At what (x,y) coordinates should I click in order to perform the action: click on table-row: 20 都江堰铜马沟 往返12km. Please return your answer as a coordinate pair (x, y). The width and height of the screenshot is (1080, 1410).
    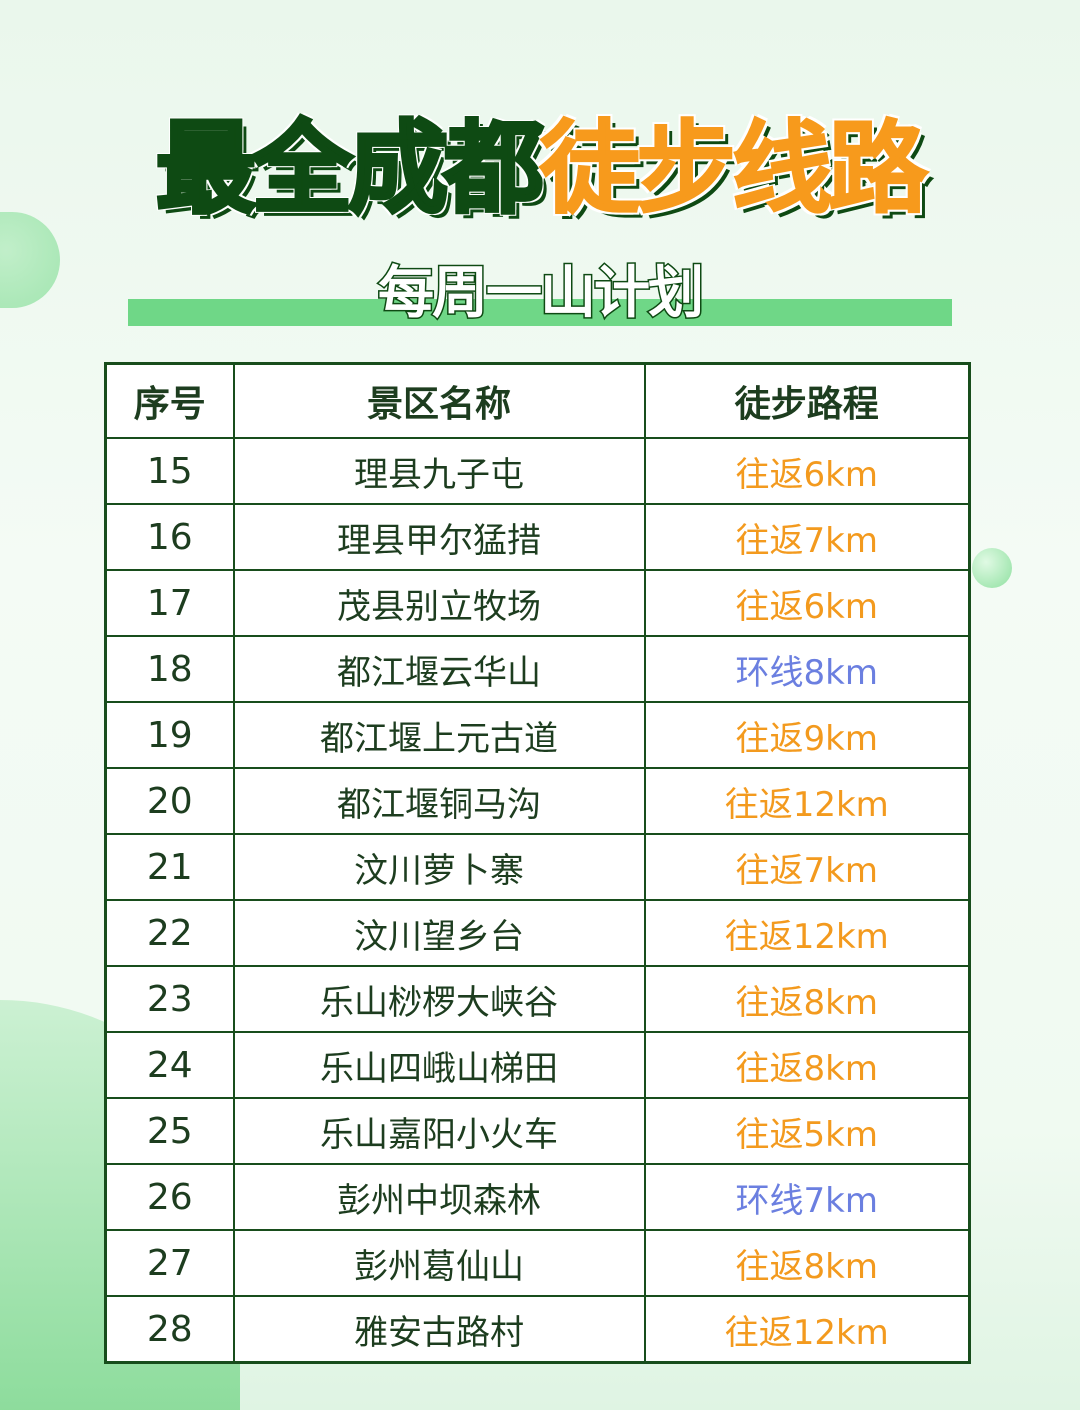
    Looking at the image, I should click on (537, 801).